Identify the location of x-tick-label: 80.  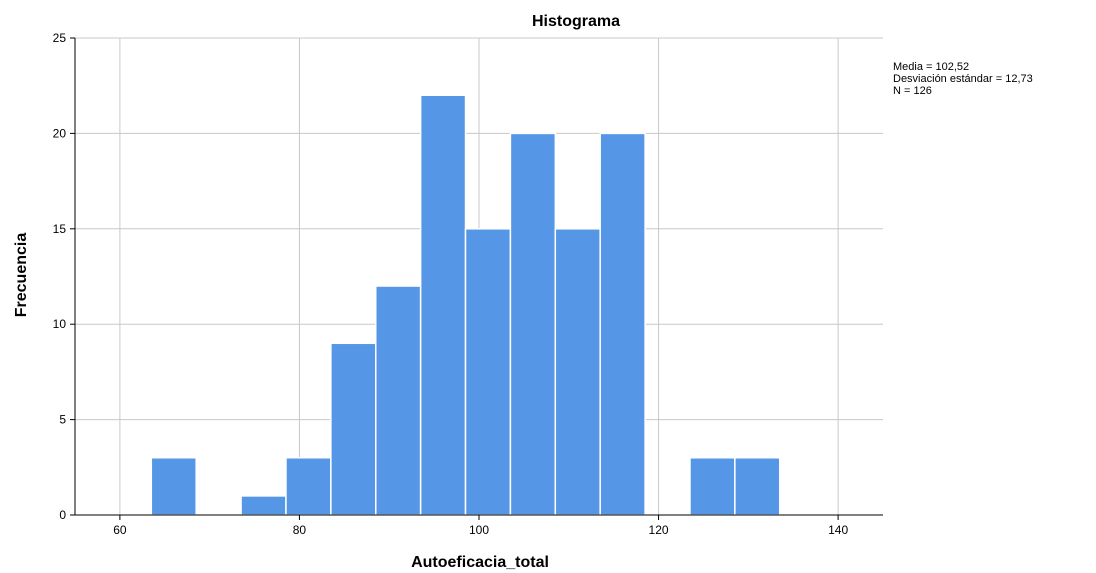
(300, 530).